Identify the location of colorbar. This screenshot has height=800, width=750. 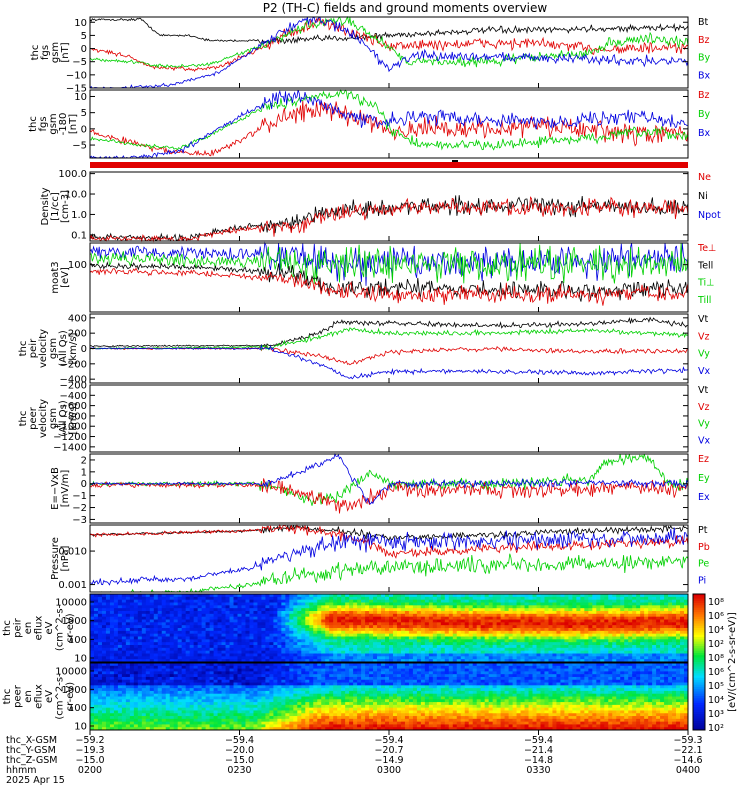
(699, 662).